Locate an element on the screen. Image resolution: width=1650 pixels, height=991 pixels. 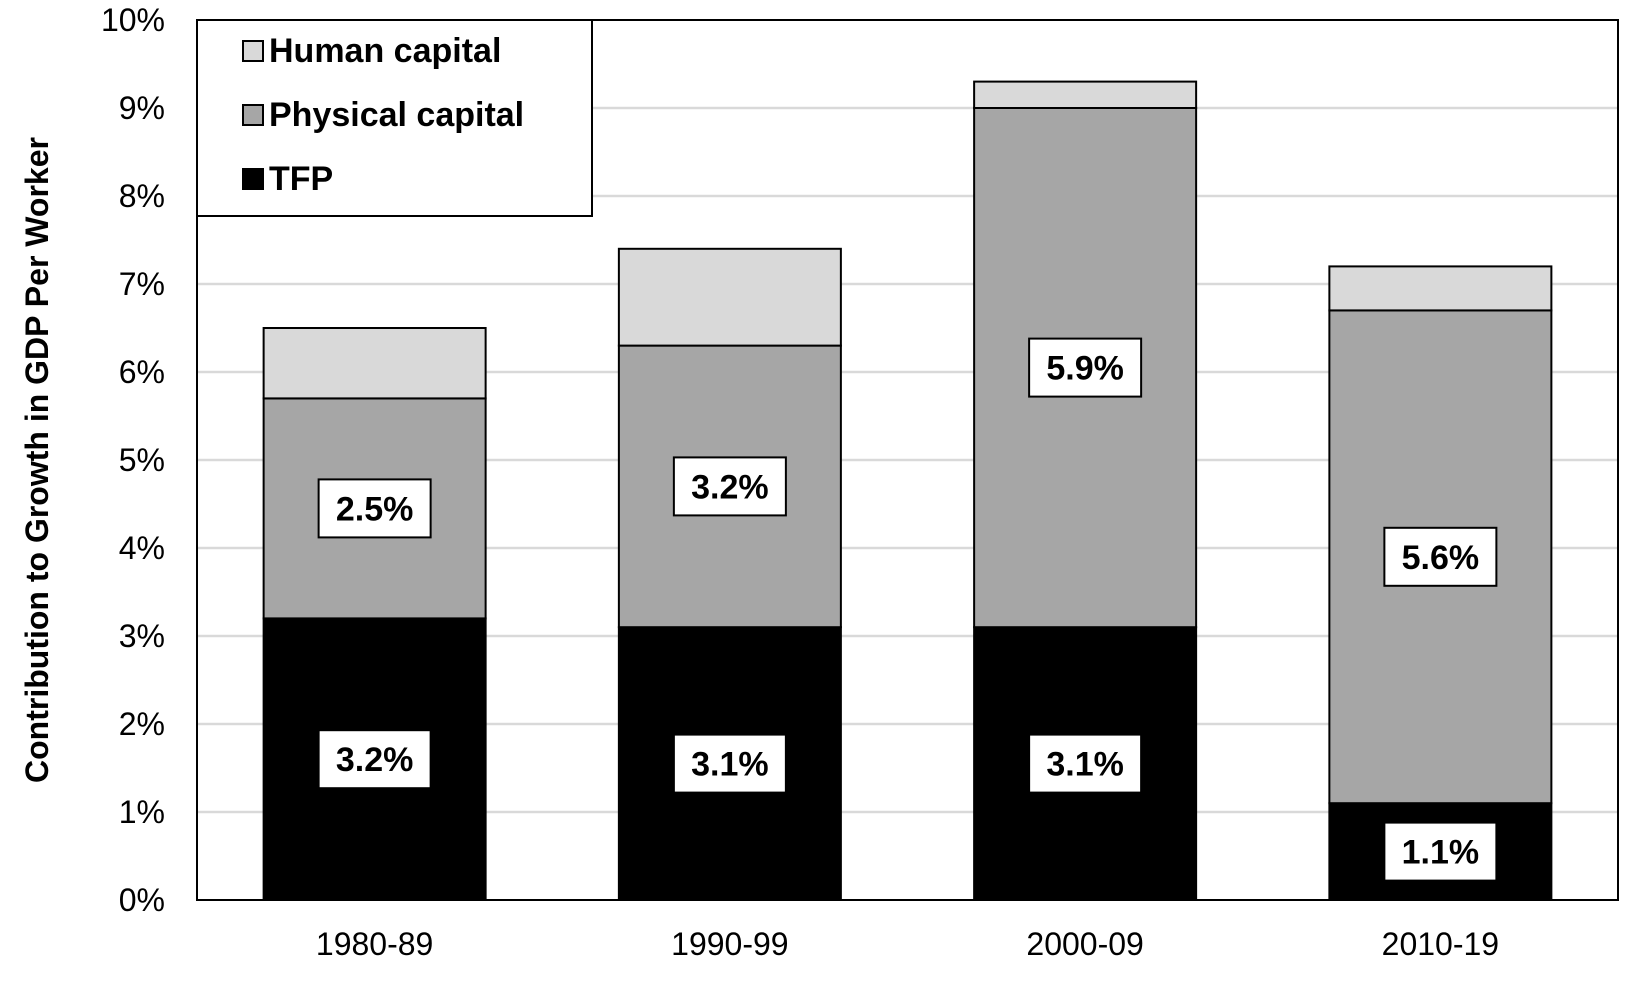
x-tick-label: 2010-19 is located at coordinates (1440, 944).